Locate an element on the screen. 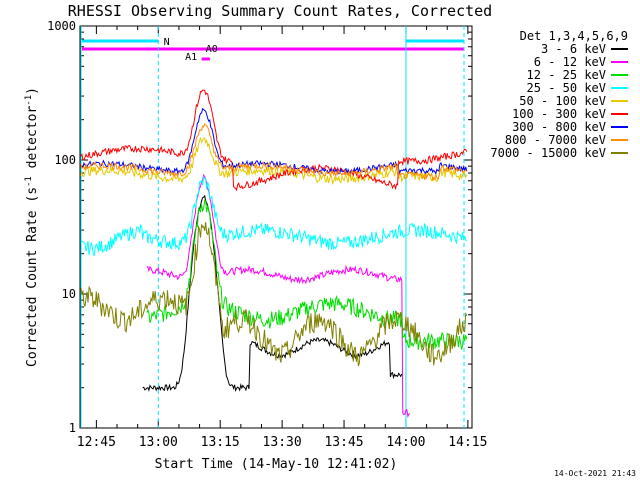 This screenshot has height=480, width=640. legend-label: 50 - 100 keV is located at coordinates (562, 101).